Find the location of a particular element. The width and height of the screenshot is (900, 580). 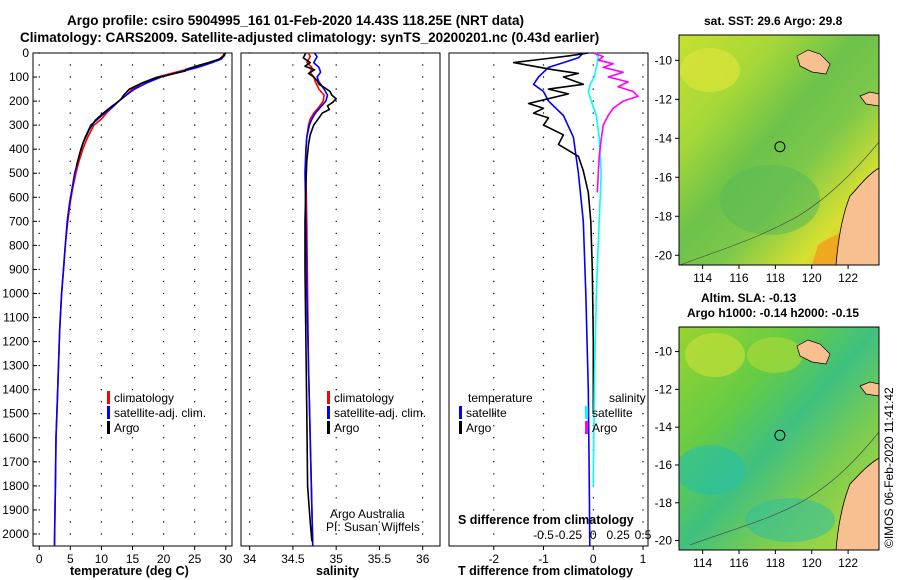

sst-australia-coast is located at coordinates (857, 216).